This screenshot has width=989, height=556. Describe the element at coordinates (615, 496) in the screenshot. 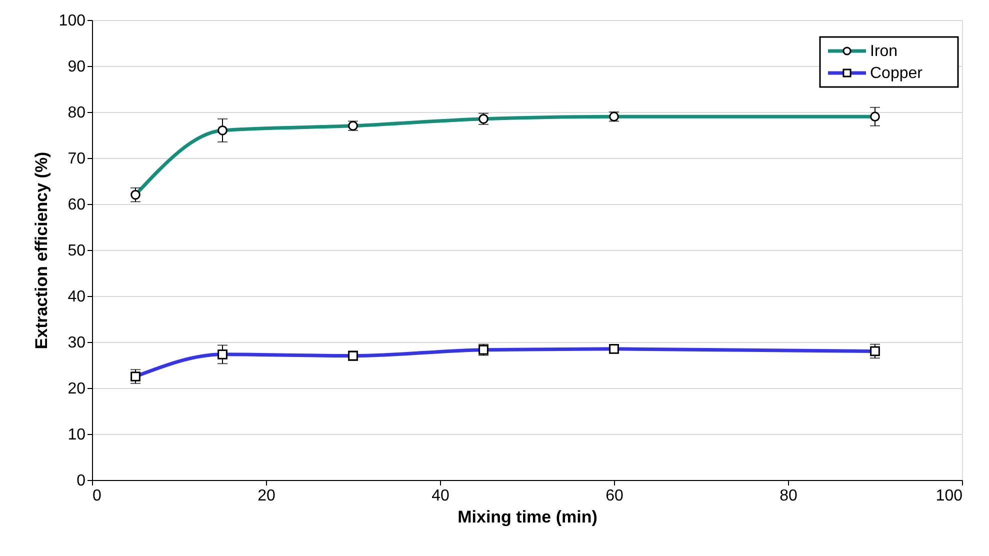

I see `x-tick-label: 60` at that location.